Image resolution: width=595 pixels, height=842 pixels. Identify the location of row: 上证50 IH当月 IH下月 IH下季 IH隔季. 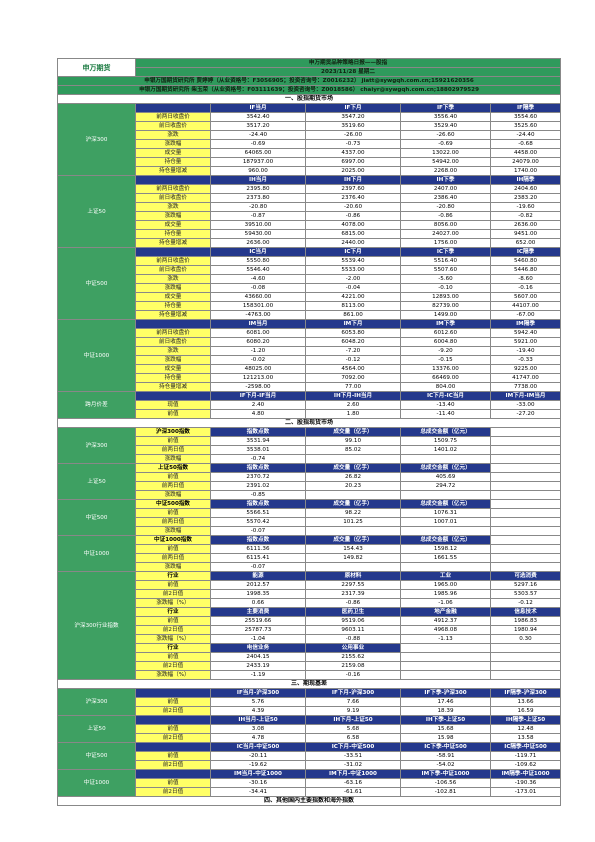
(309, 211).